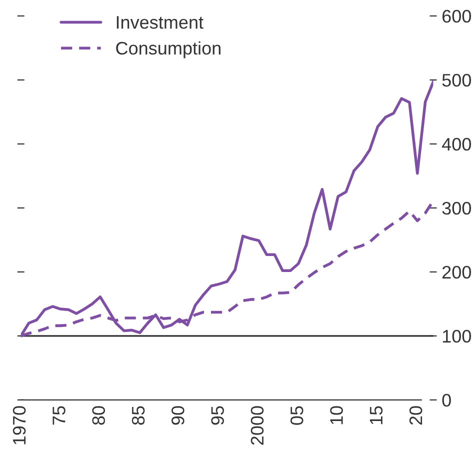  I want to click on x-tick-label: 1970, so click(19, 425).